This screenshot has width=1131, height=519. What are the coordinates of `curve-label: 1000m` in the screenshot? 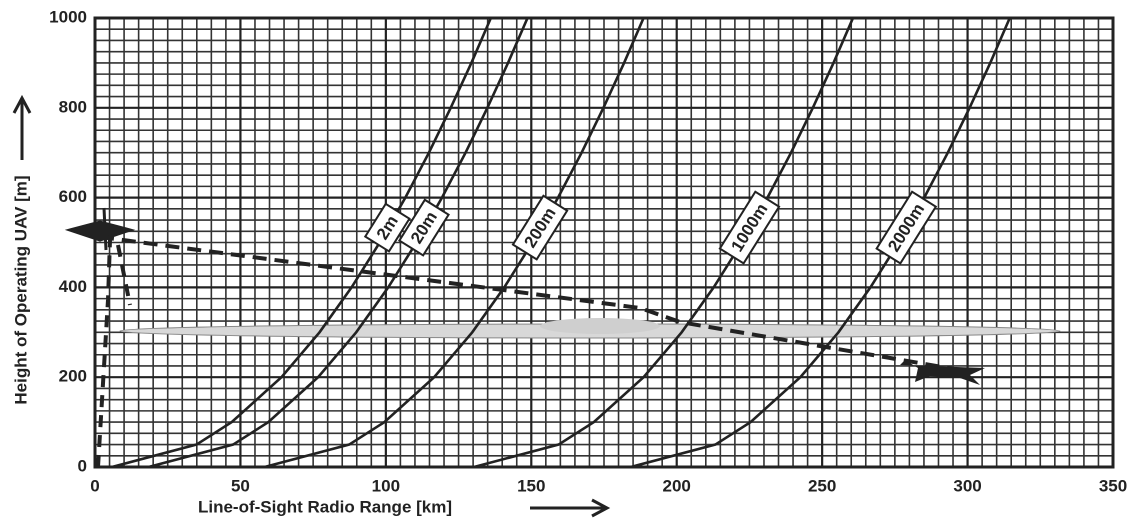 It's located at (749, 227).